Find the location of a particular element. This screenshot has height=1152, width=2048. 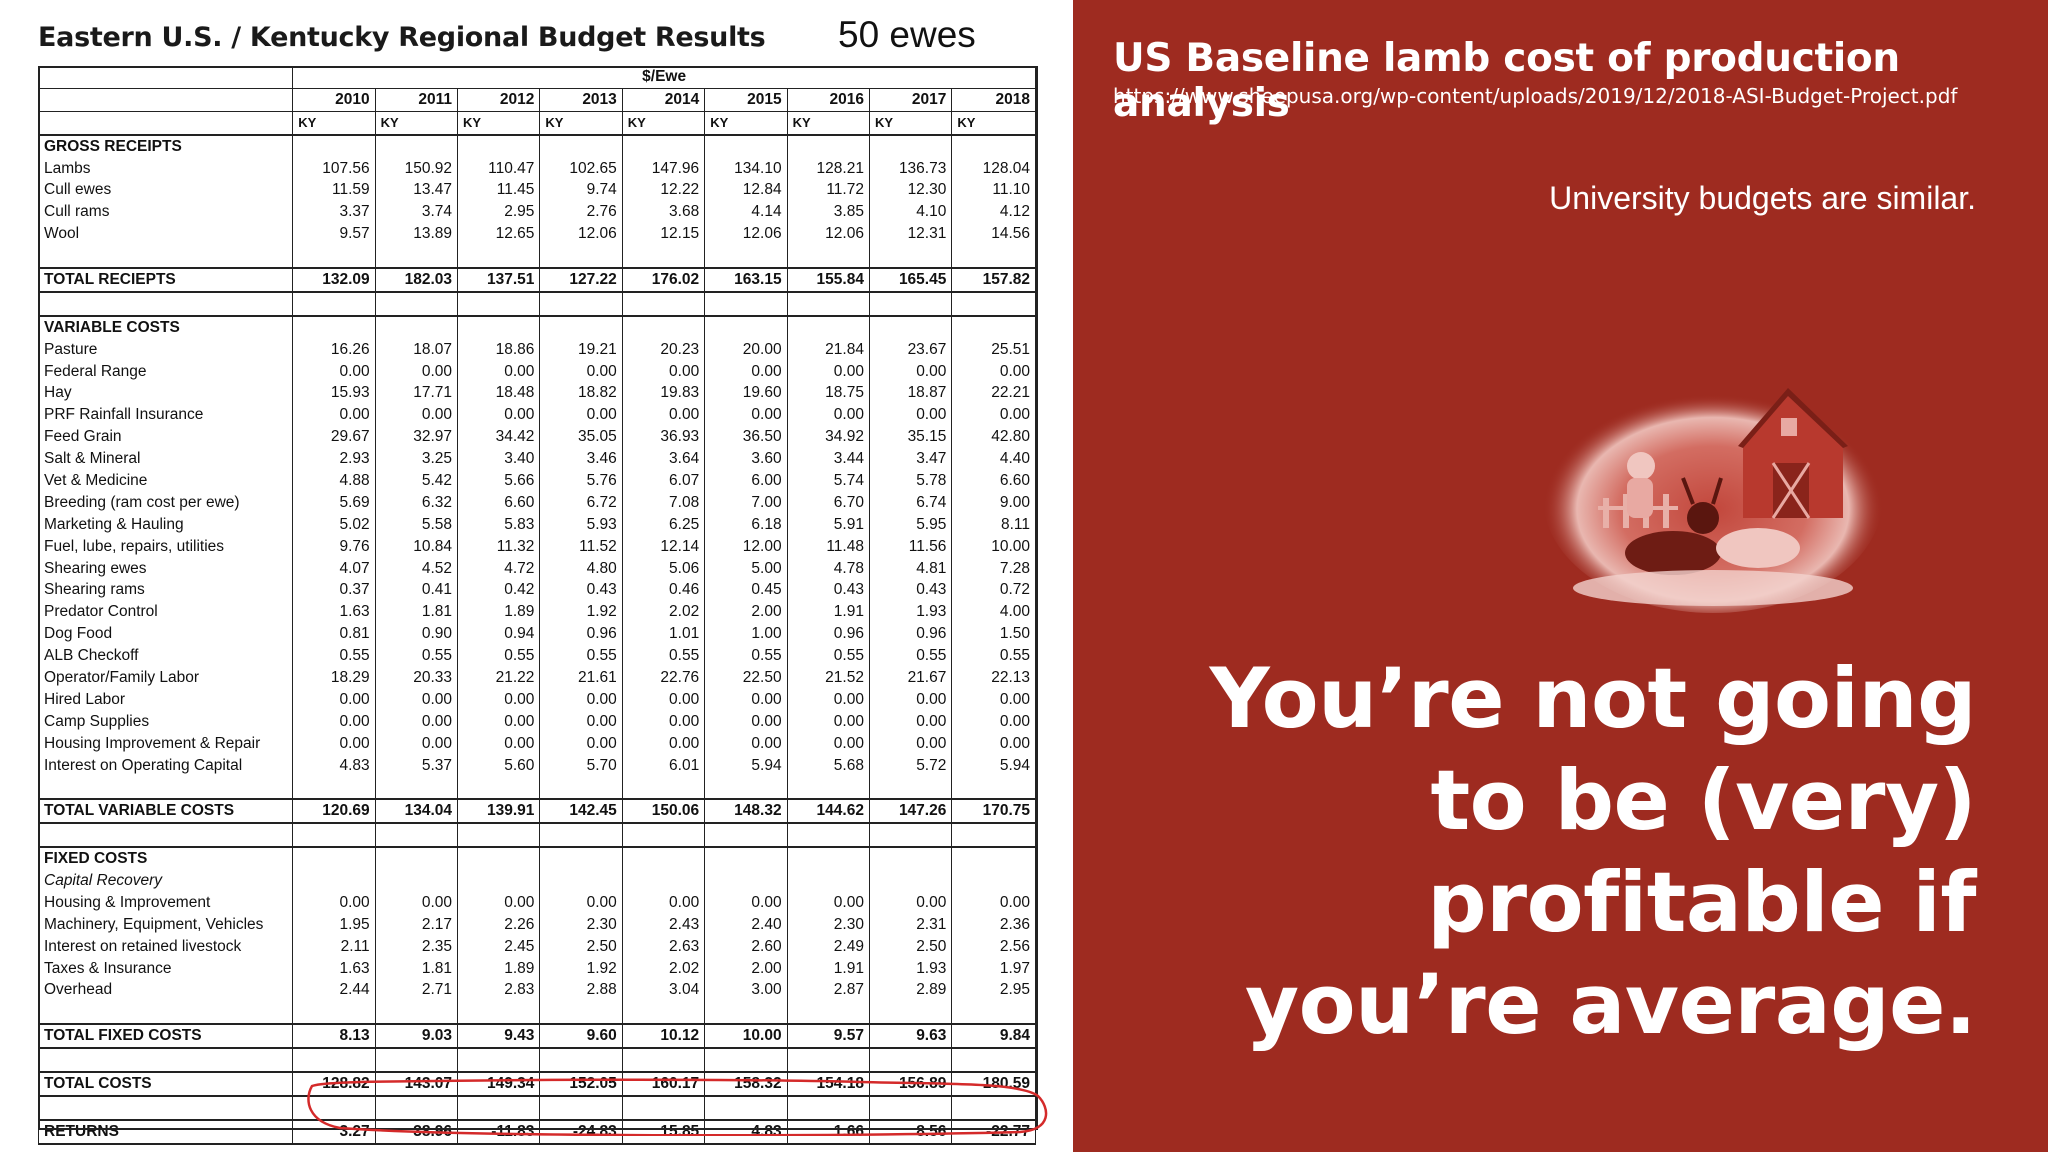

value-cell: 6.18 is located at coordinates (746, 524).